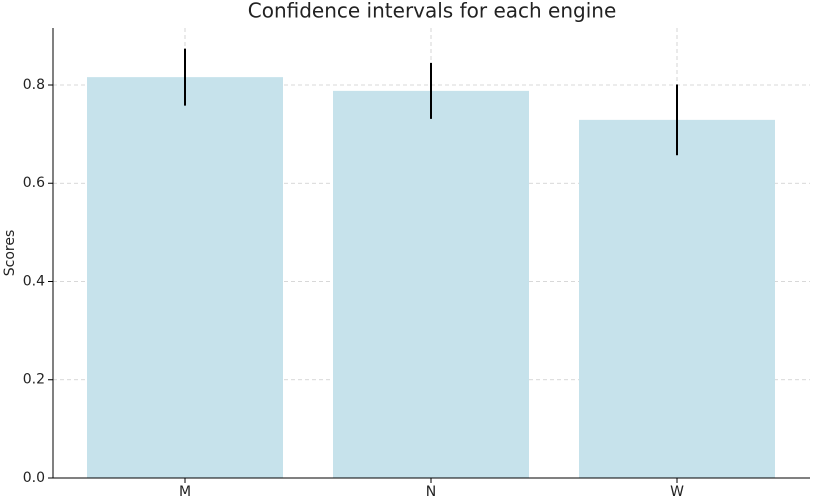  I want to click on y-axis-label: Scores, so click(10, 253).